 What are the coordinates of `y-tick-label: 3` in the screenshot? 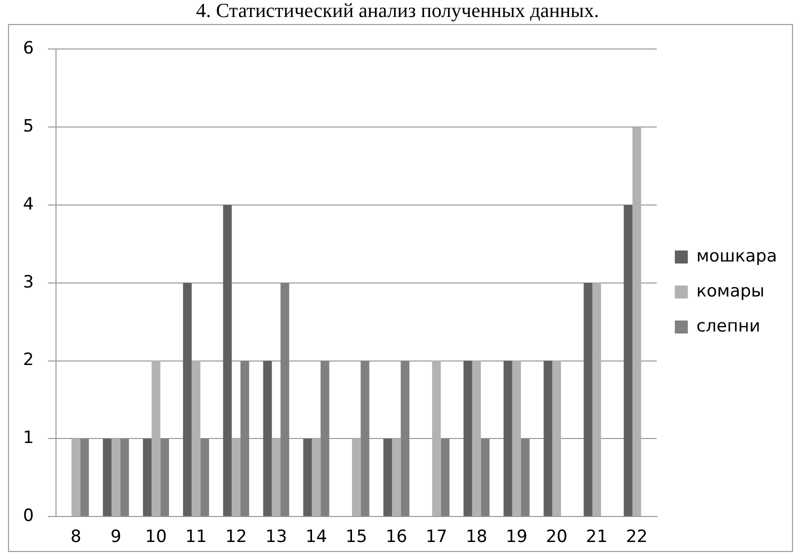 It's located at (28, 282).